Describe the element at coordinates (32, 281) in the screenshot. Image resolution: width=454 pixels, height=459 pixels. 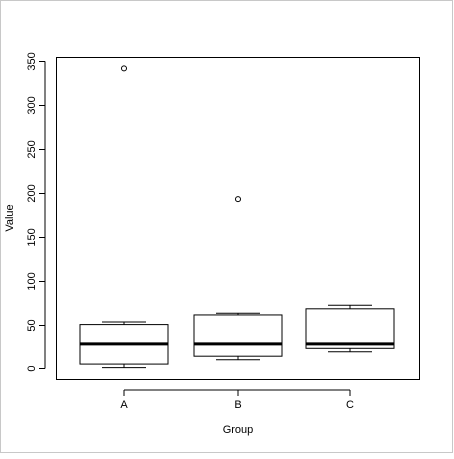
I see `y-tick-label: 100` at that location.